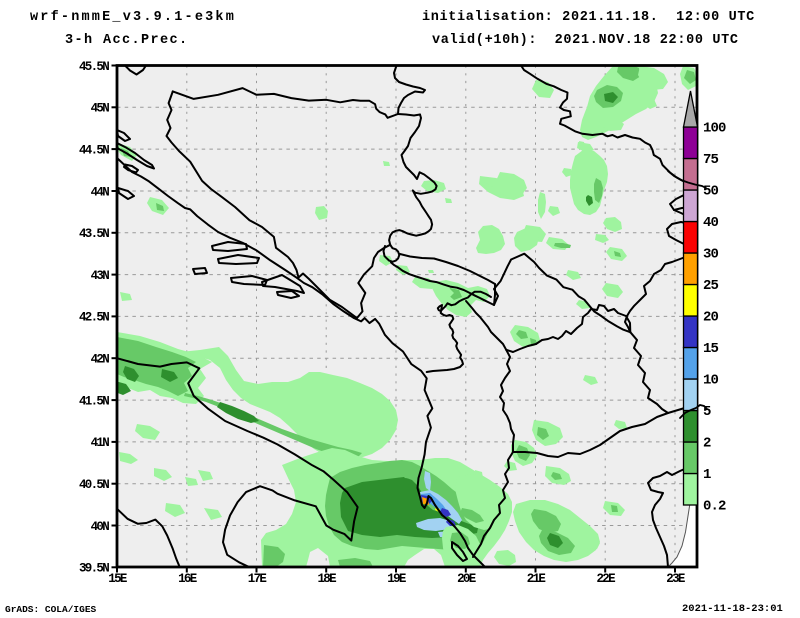  Describe the element at coordinates (187, 579) in the screenshot. I see `svg-text: 16E` at that location.